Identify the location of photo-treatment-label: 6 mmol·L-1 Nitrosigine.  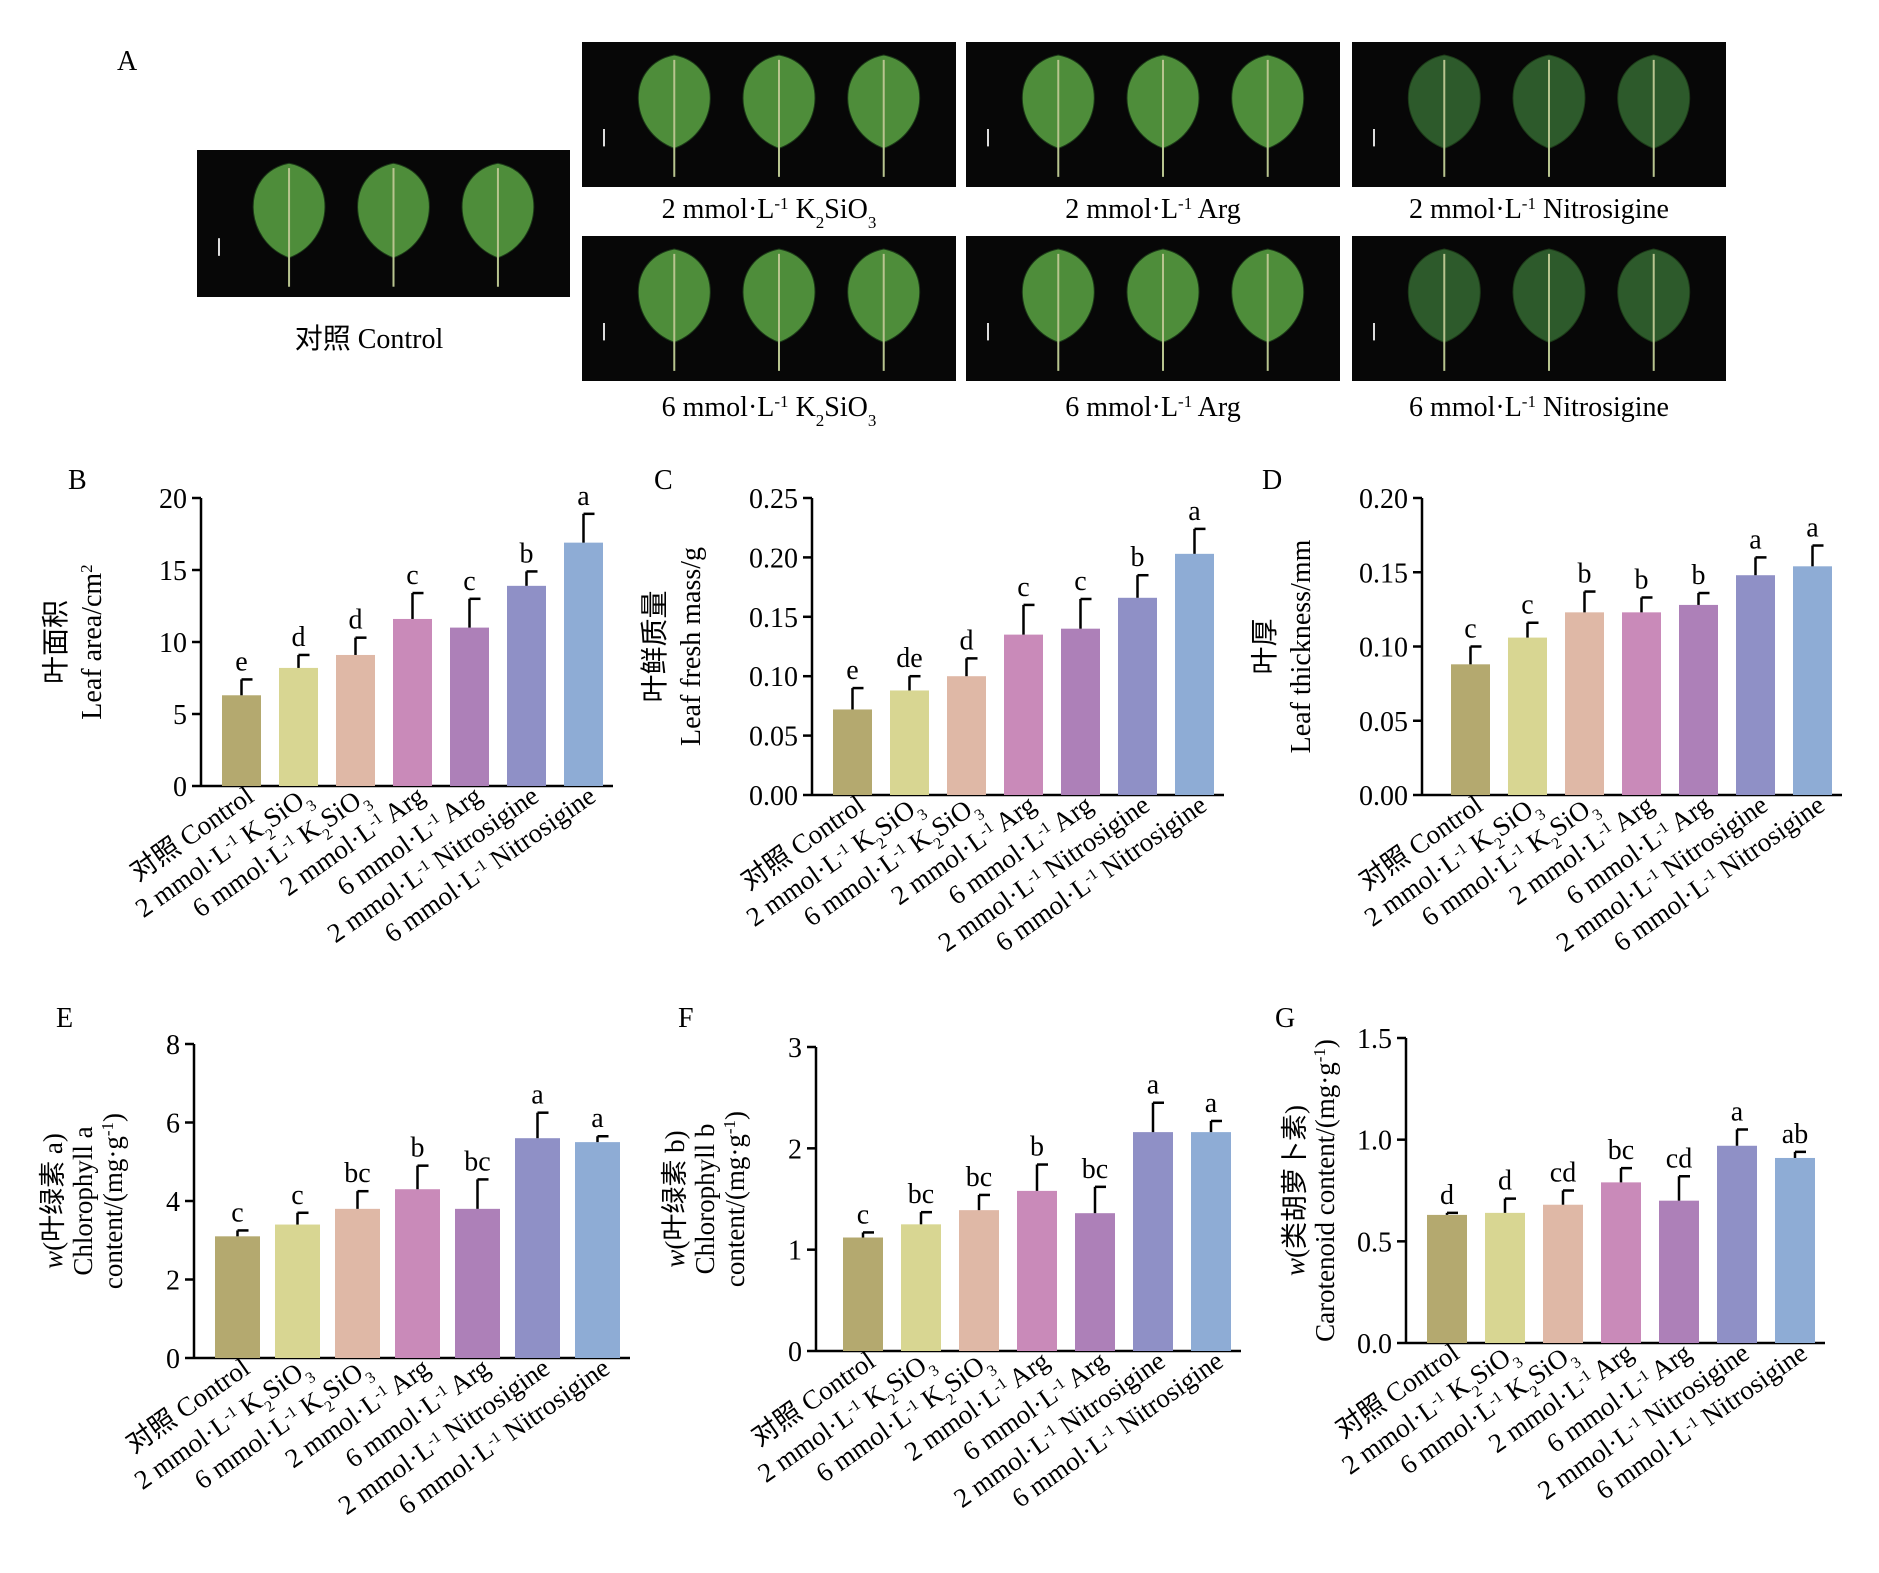
(1539, 408).